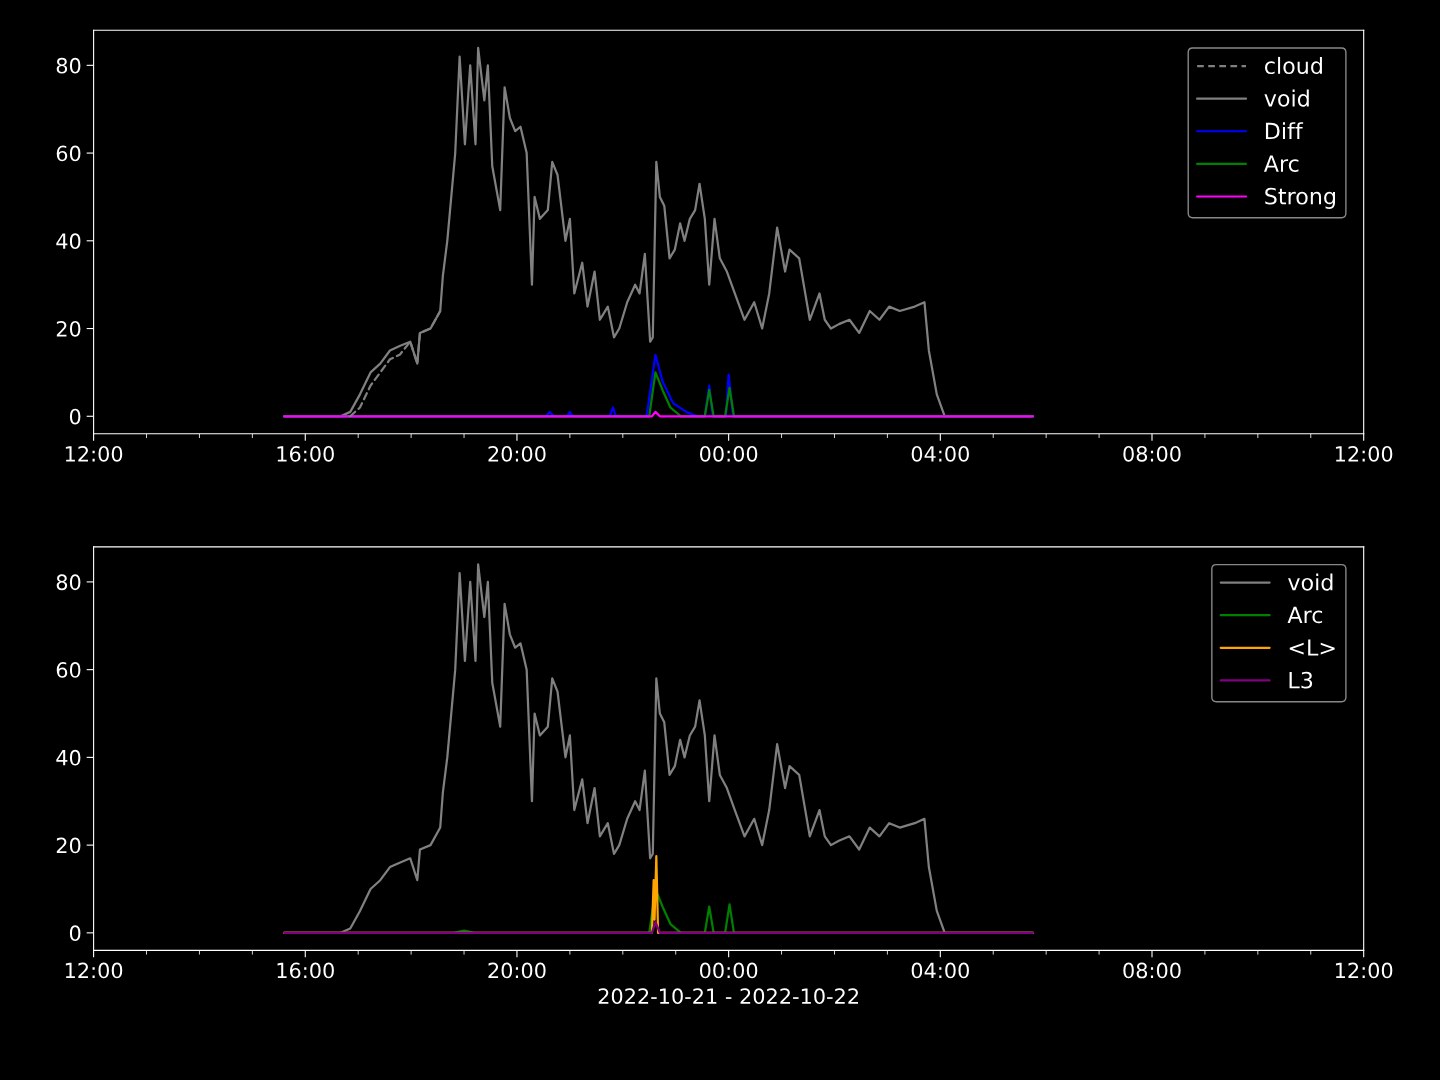 The height and width of the screenshot is (1080, 1440). Describe the element at coordinates (1312, 647) in the screenshot. I see `legend-label: <L>` at that location.